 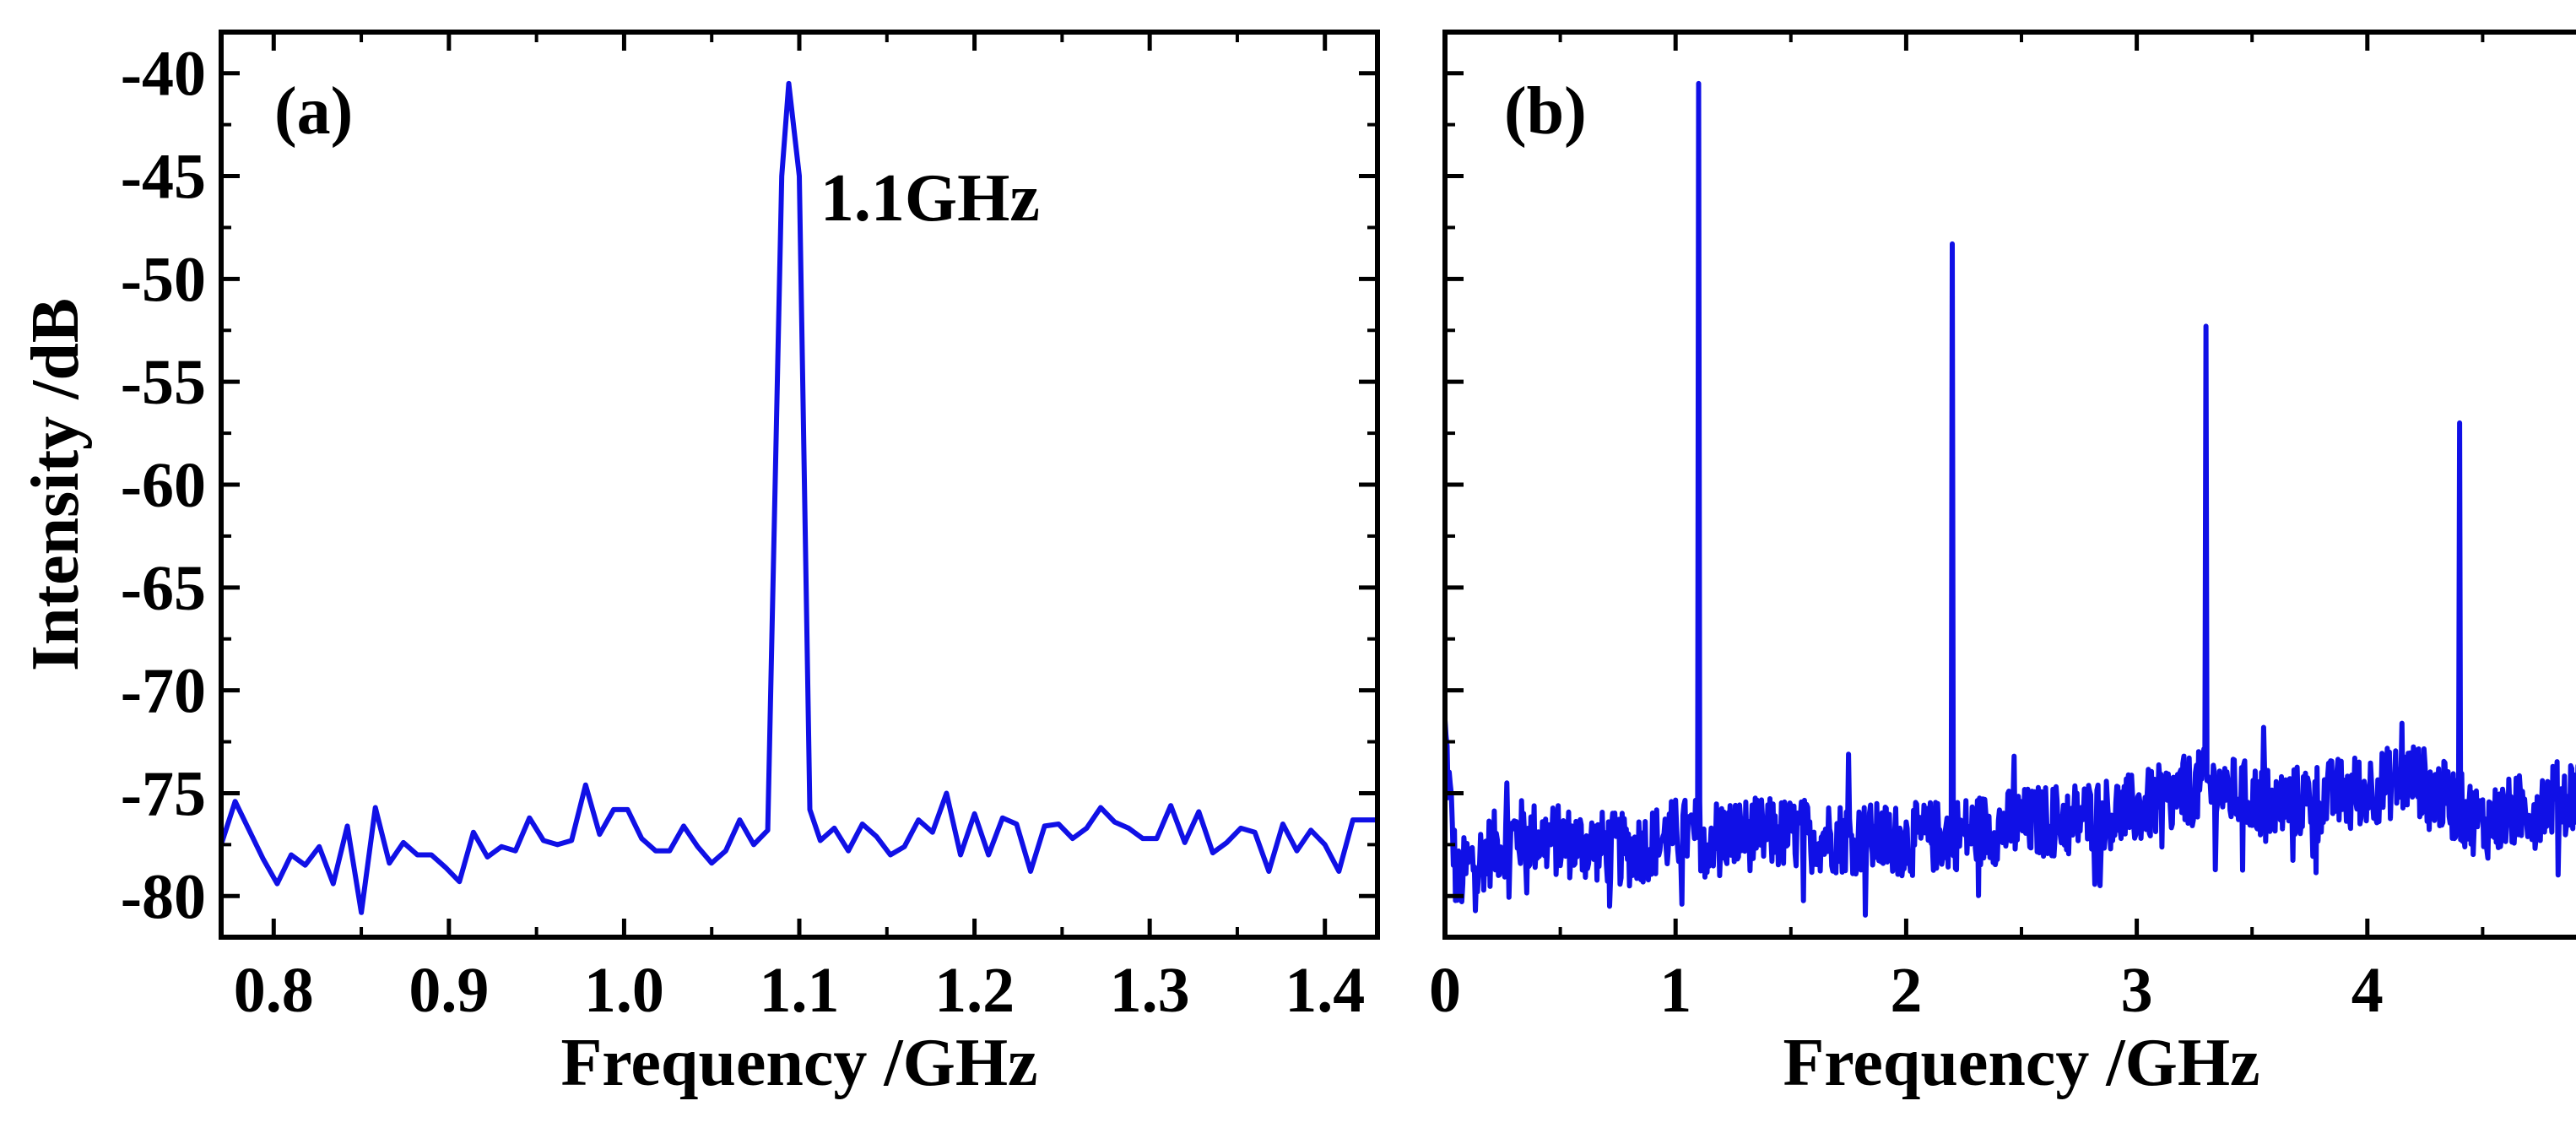 I want to click on y-tick-label: -70, so click(x=163, y=691).